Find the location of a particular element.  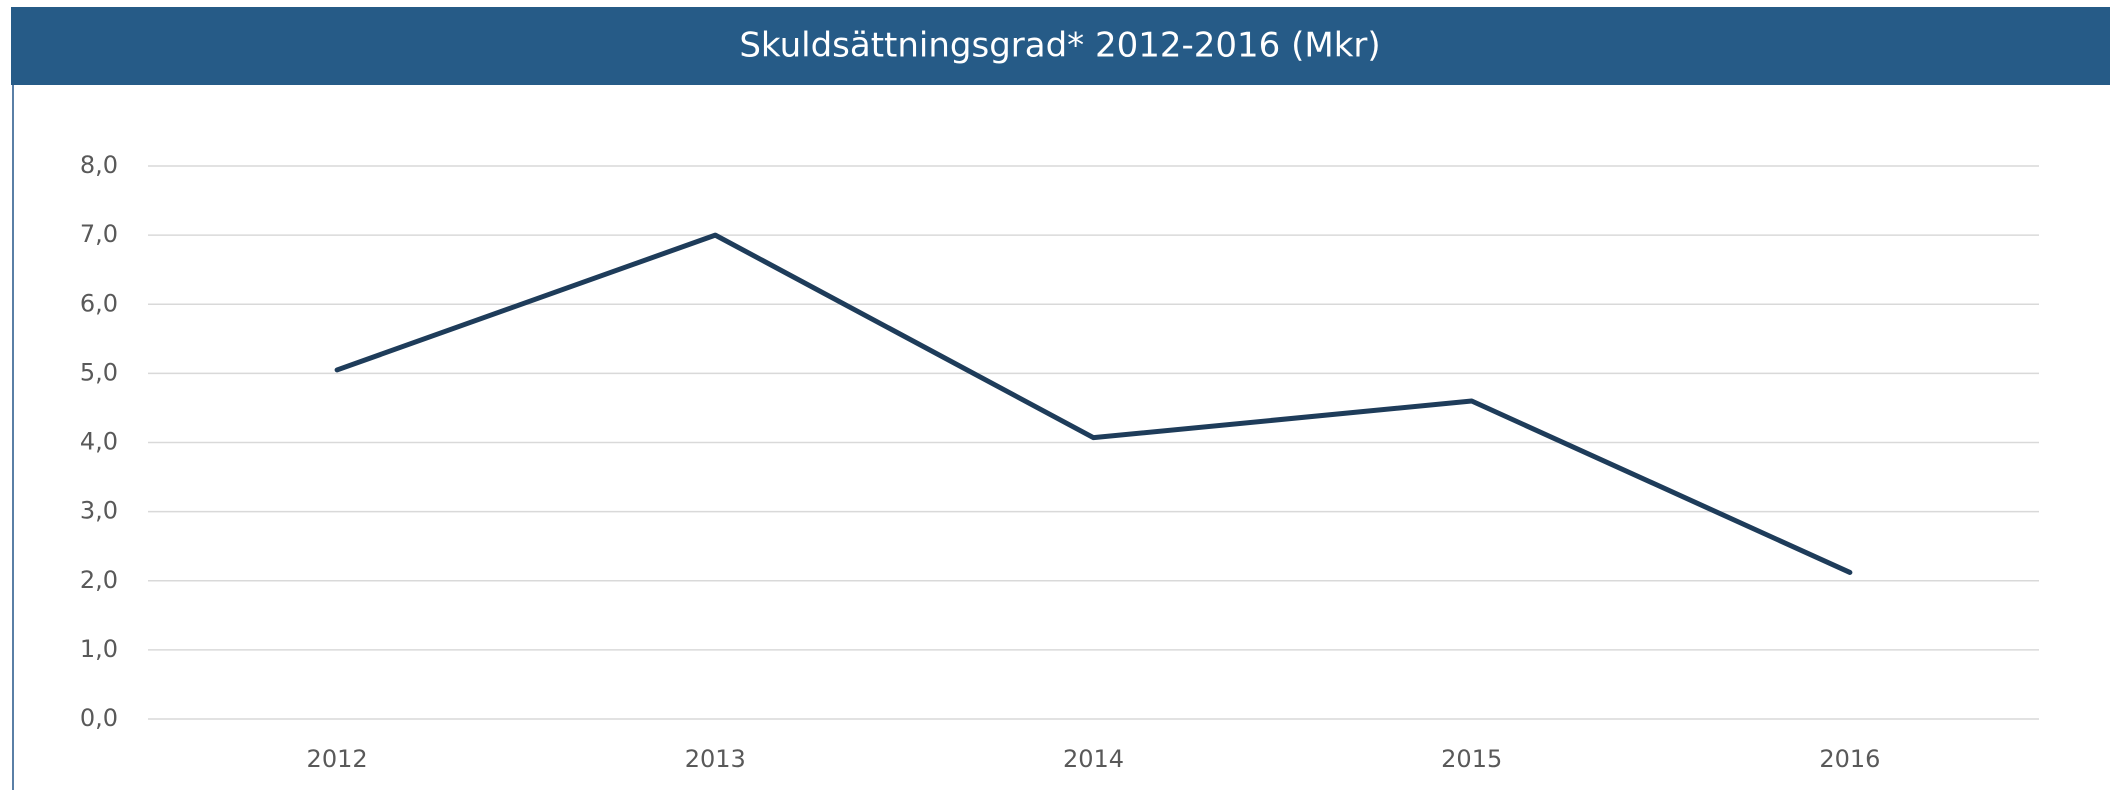

x-tick-label: 2012 is located at coordinates (337, 759).